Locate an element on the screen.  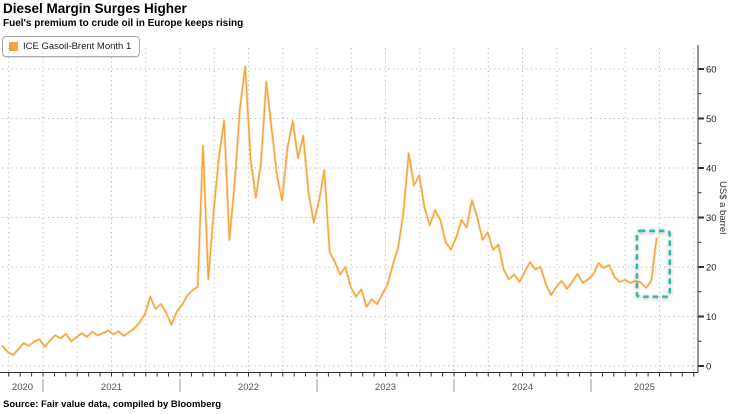
year-label: 2020 is located at coordinates (22, 387).